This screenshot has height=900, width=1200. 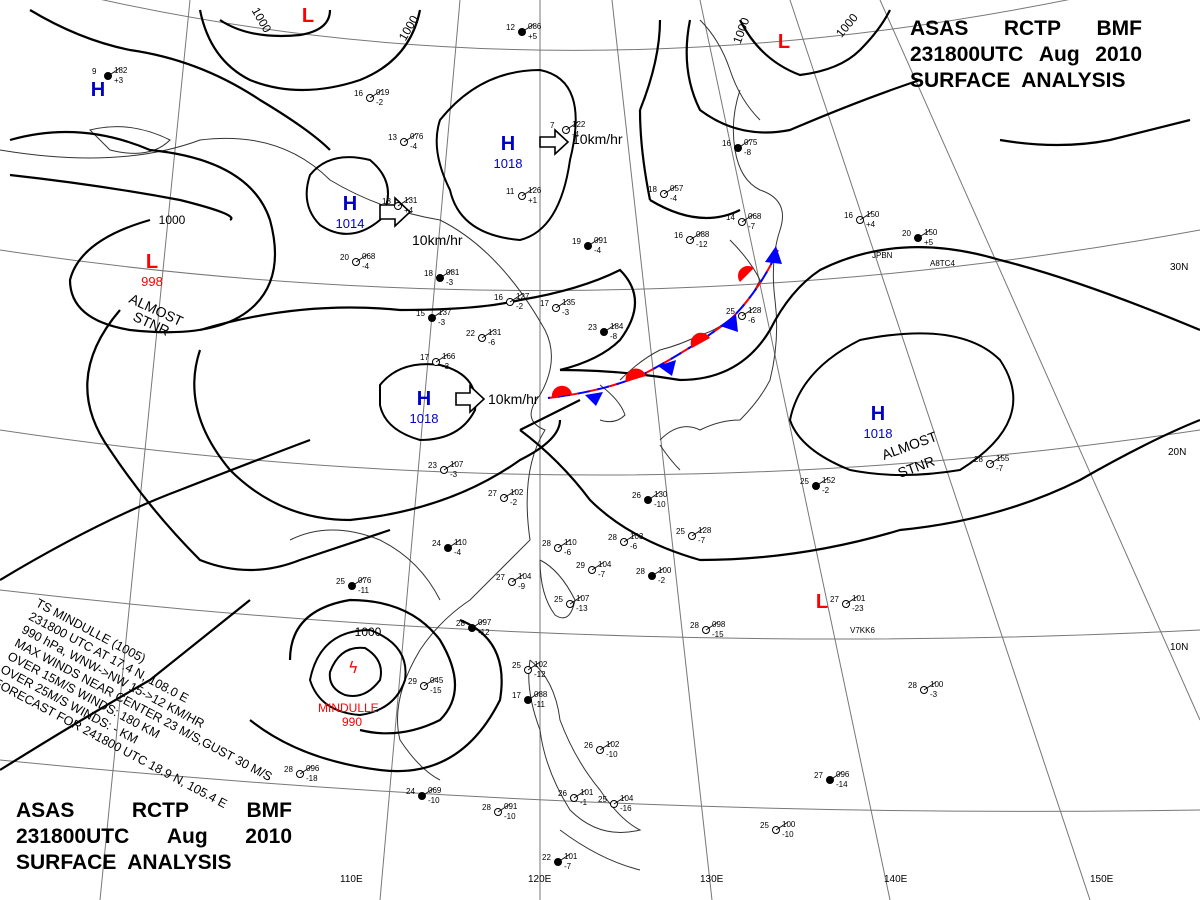 I want to click on time-line: 231800UTC Aug 2010, so click(x=154, y=837).